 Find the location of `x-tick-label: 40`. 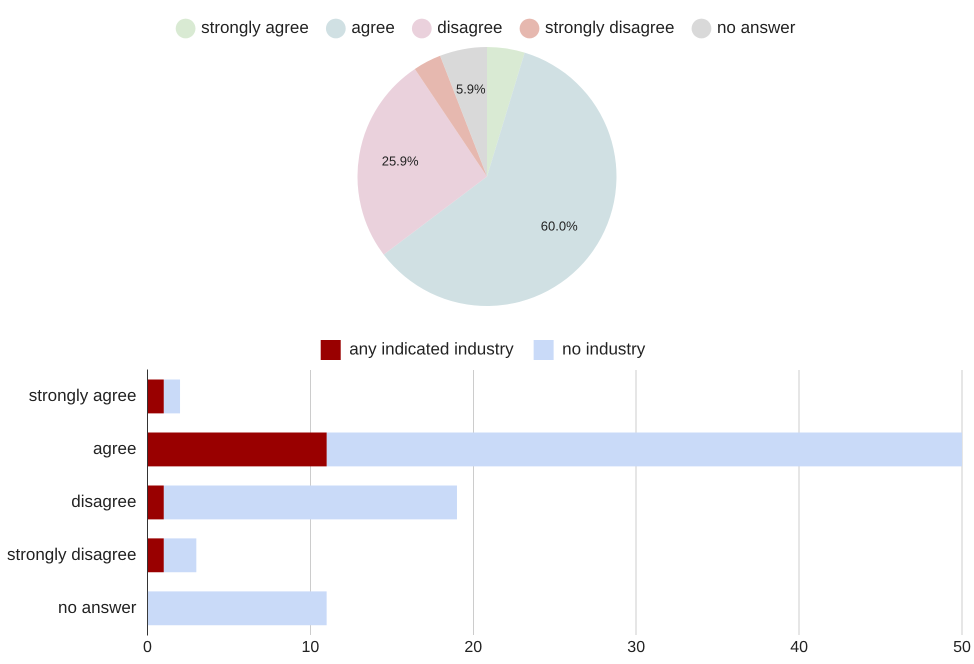

x-tick-label: 40 is located at coordinates (799, 647).